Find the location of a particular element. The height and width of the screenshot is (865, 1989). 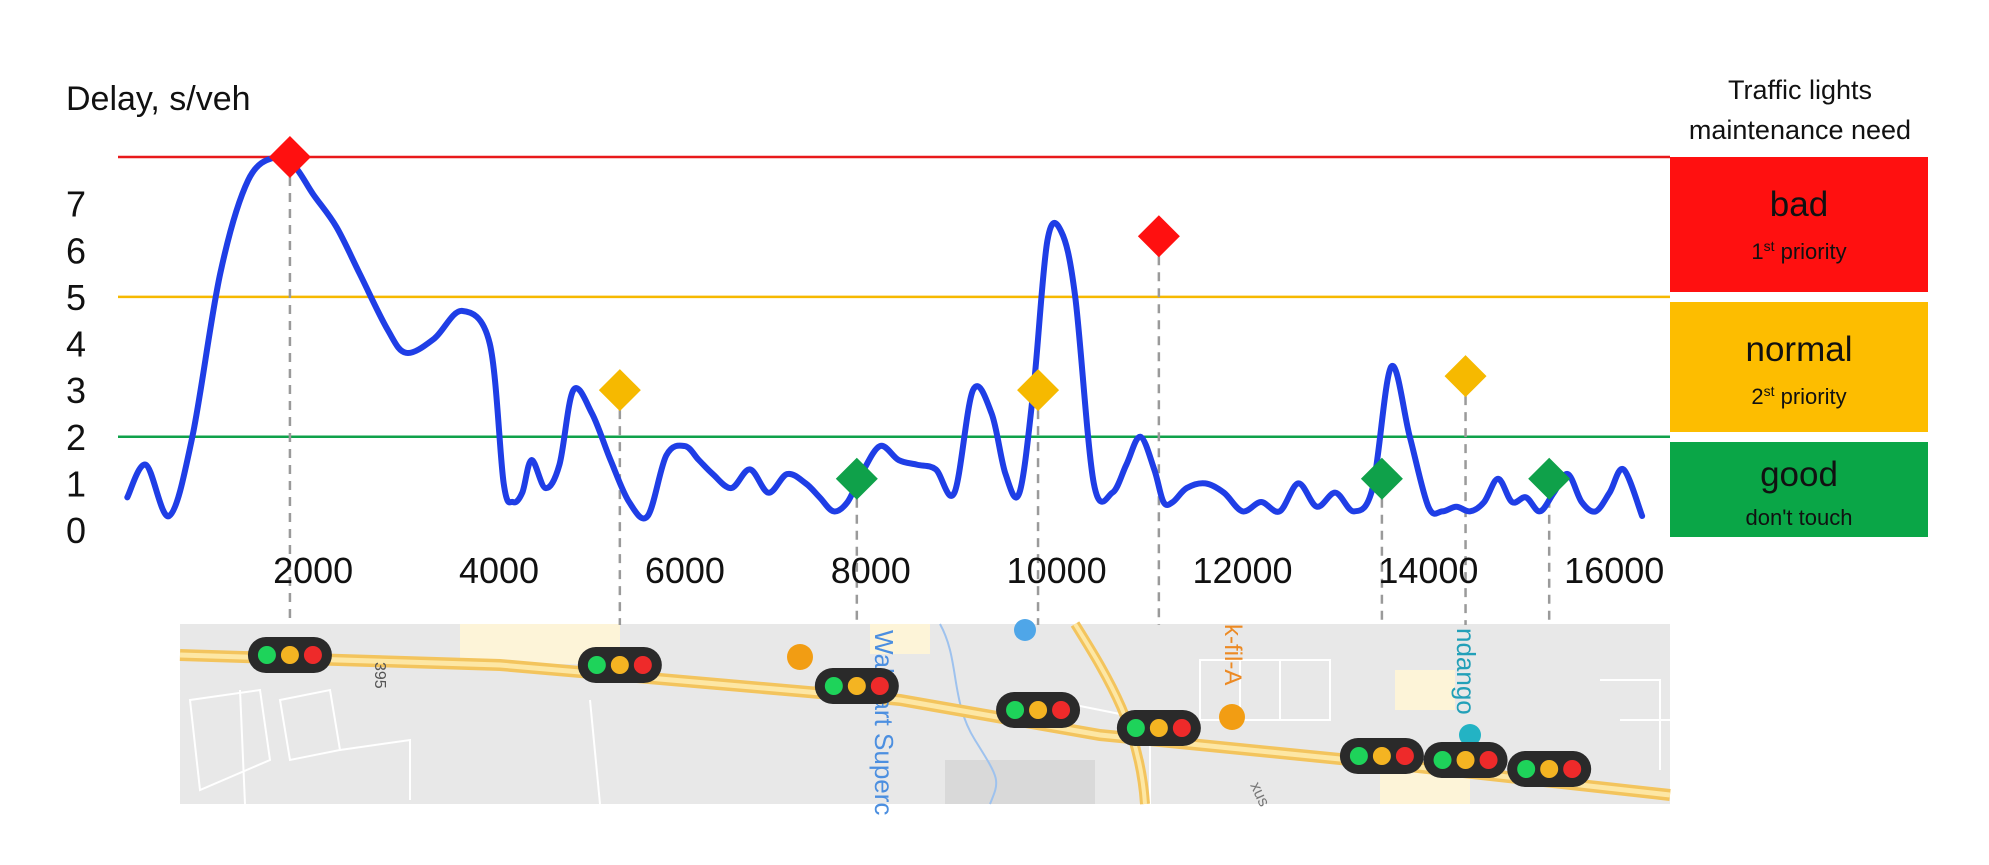

x-tick-label: 4000 is located at coordinates (499, 570).